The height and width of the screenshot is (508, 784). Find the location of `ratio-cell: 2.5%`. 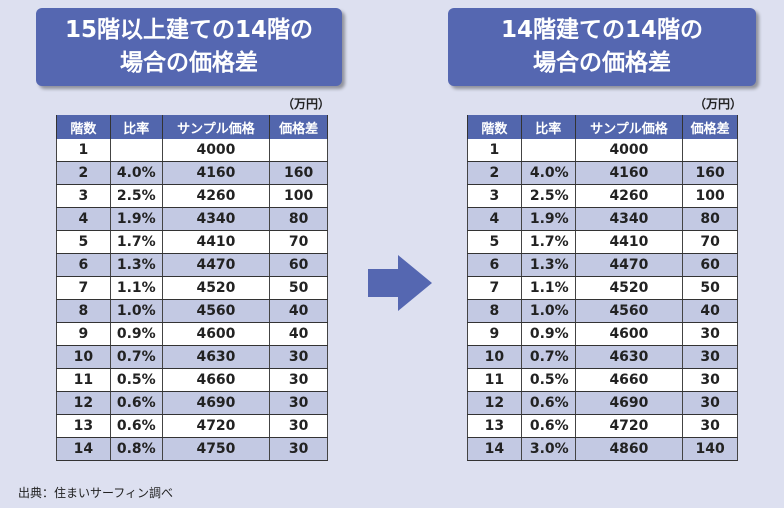

ratio-cell: 2.5% is located at coordinates (136, 196).